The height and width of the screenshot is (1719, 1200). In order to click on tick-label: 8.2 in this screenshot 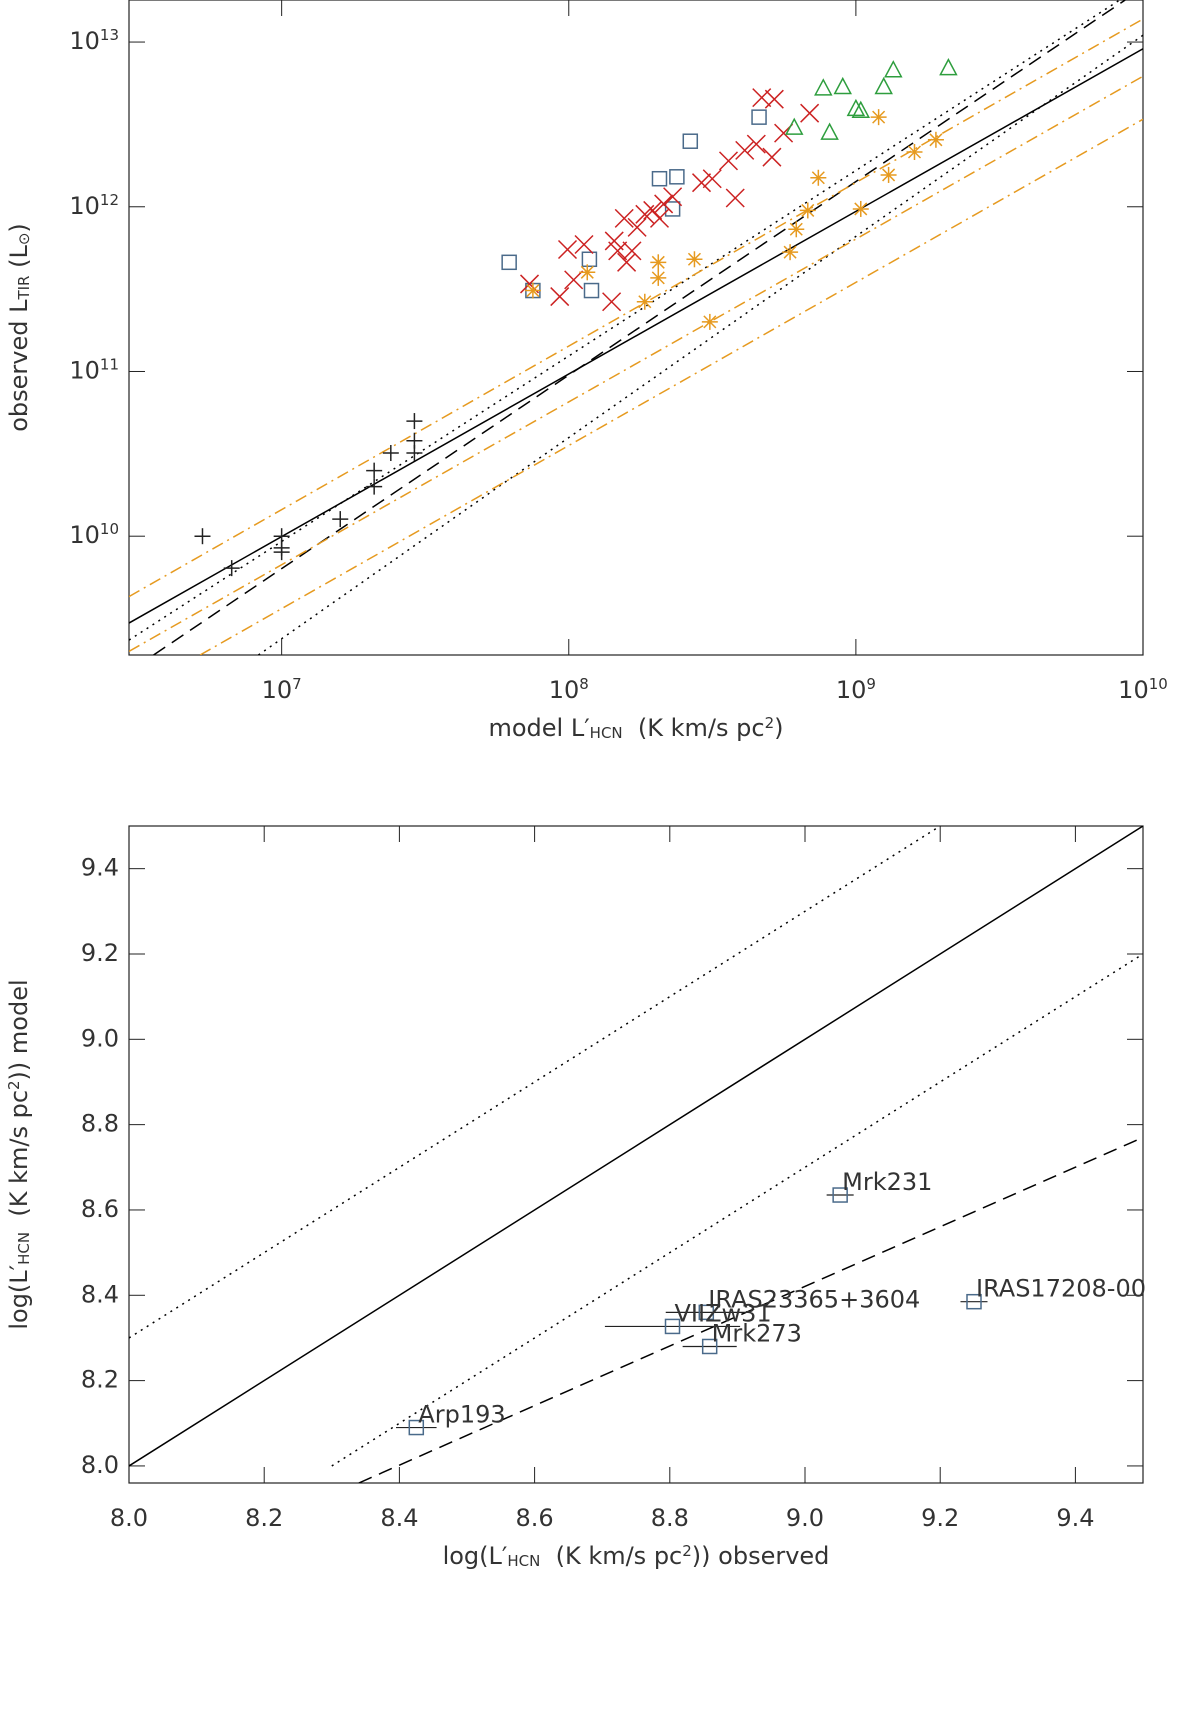, I will do `click(100, 1380)`.